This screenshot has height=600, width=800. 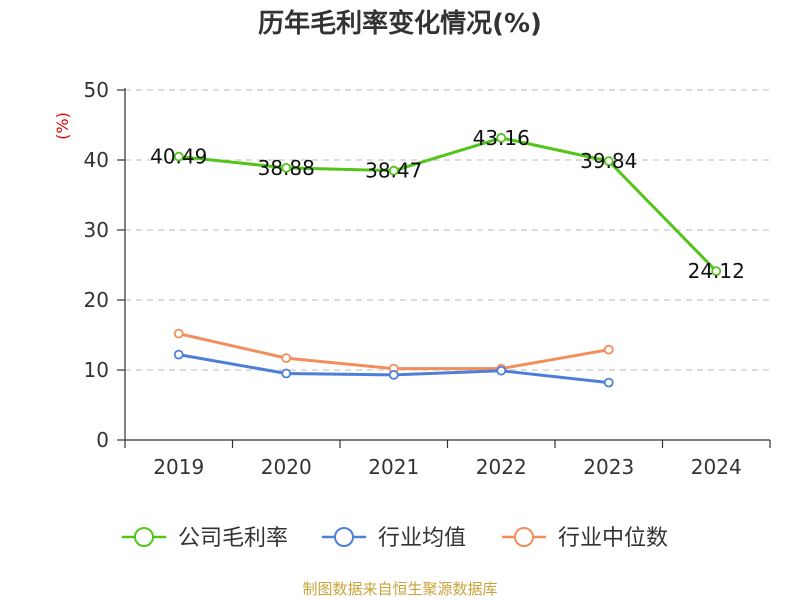 I want to click on y-axis-unit: (%), so click(x=62, y=126).